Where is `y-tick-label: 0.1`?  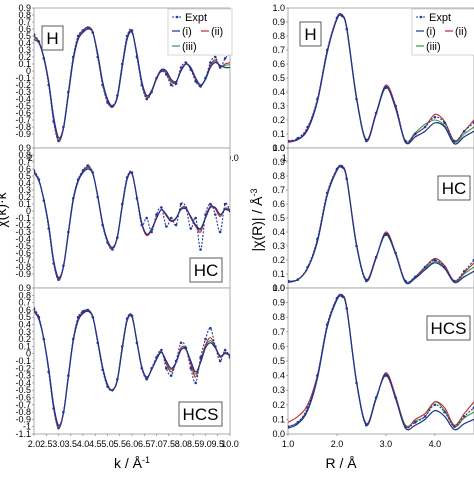 y-tick-label: 0.1 is located at coordinates (278, 134).